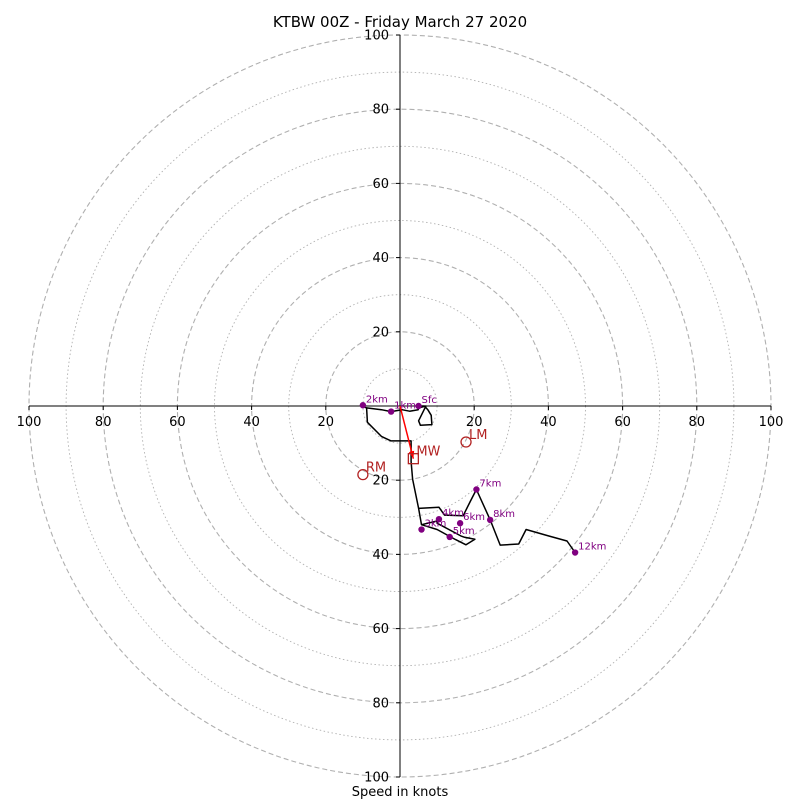  Describe the element at coordinates (504, 514) in the screenshot. I see `height-label: 8km` at that location.